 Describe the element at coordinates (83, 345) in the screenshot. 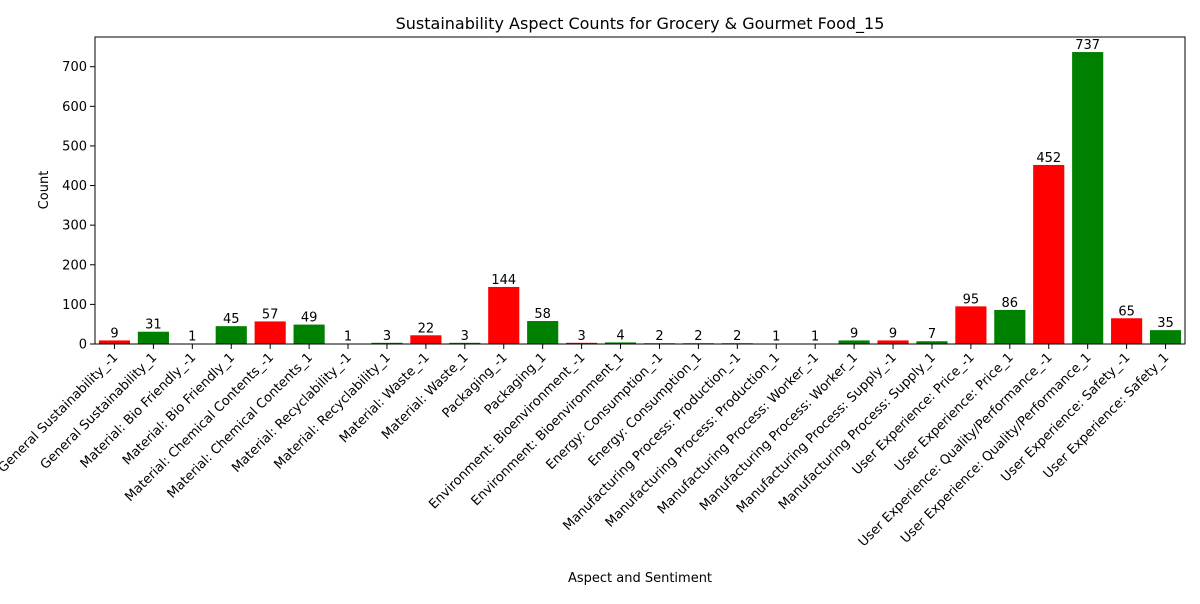

I see `y-tick-label: 0` at that location.